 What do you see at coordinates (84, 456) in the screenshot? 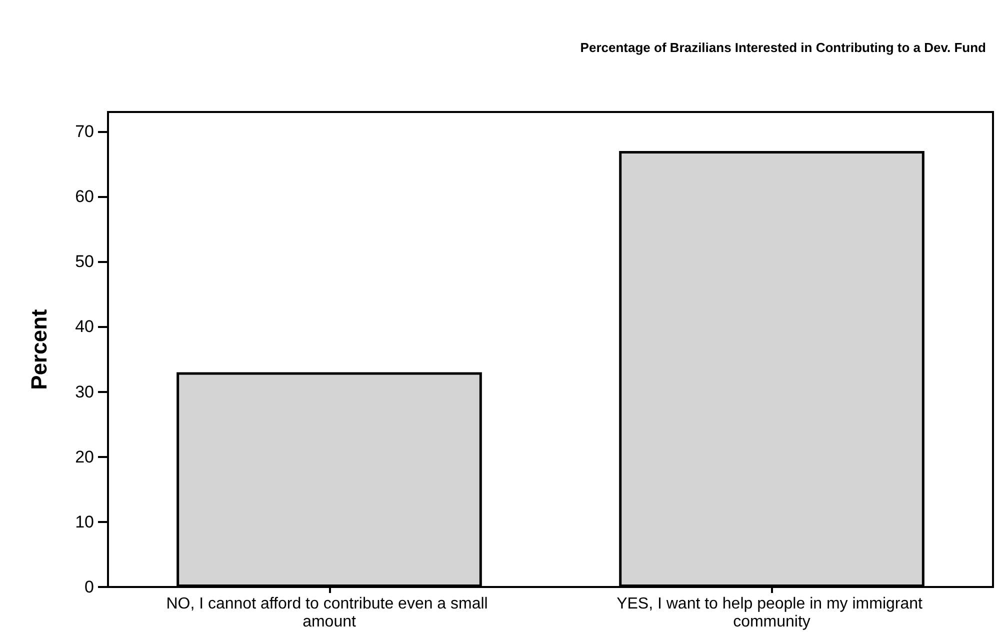
I see `y-tick-label: 20` at bounding box center [84, 456].